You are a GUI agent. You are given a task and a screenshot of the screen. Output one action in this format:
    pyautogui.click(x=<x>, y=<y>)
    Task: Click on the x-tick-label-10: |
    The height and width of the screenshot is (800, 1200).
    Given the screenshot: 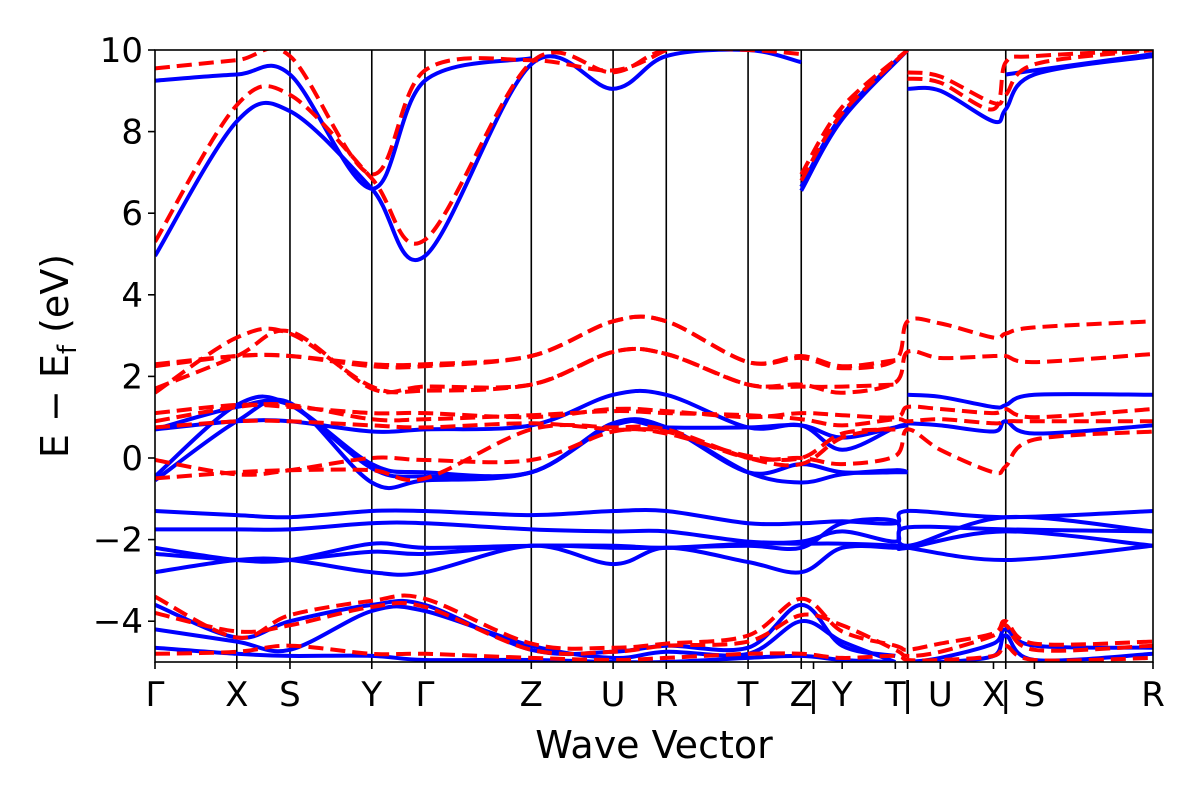 What is the action you would take?
    pyautogui.click(x=813, y=695)
    